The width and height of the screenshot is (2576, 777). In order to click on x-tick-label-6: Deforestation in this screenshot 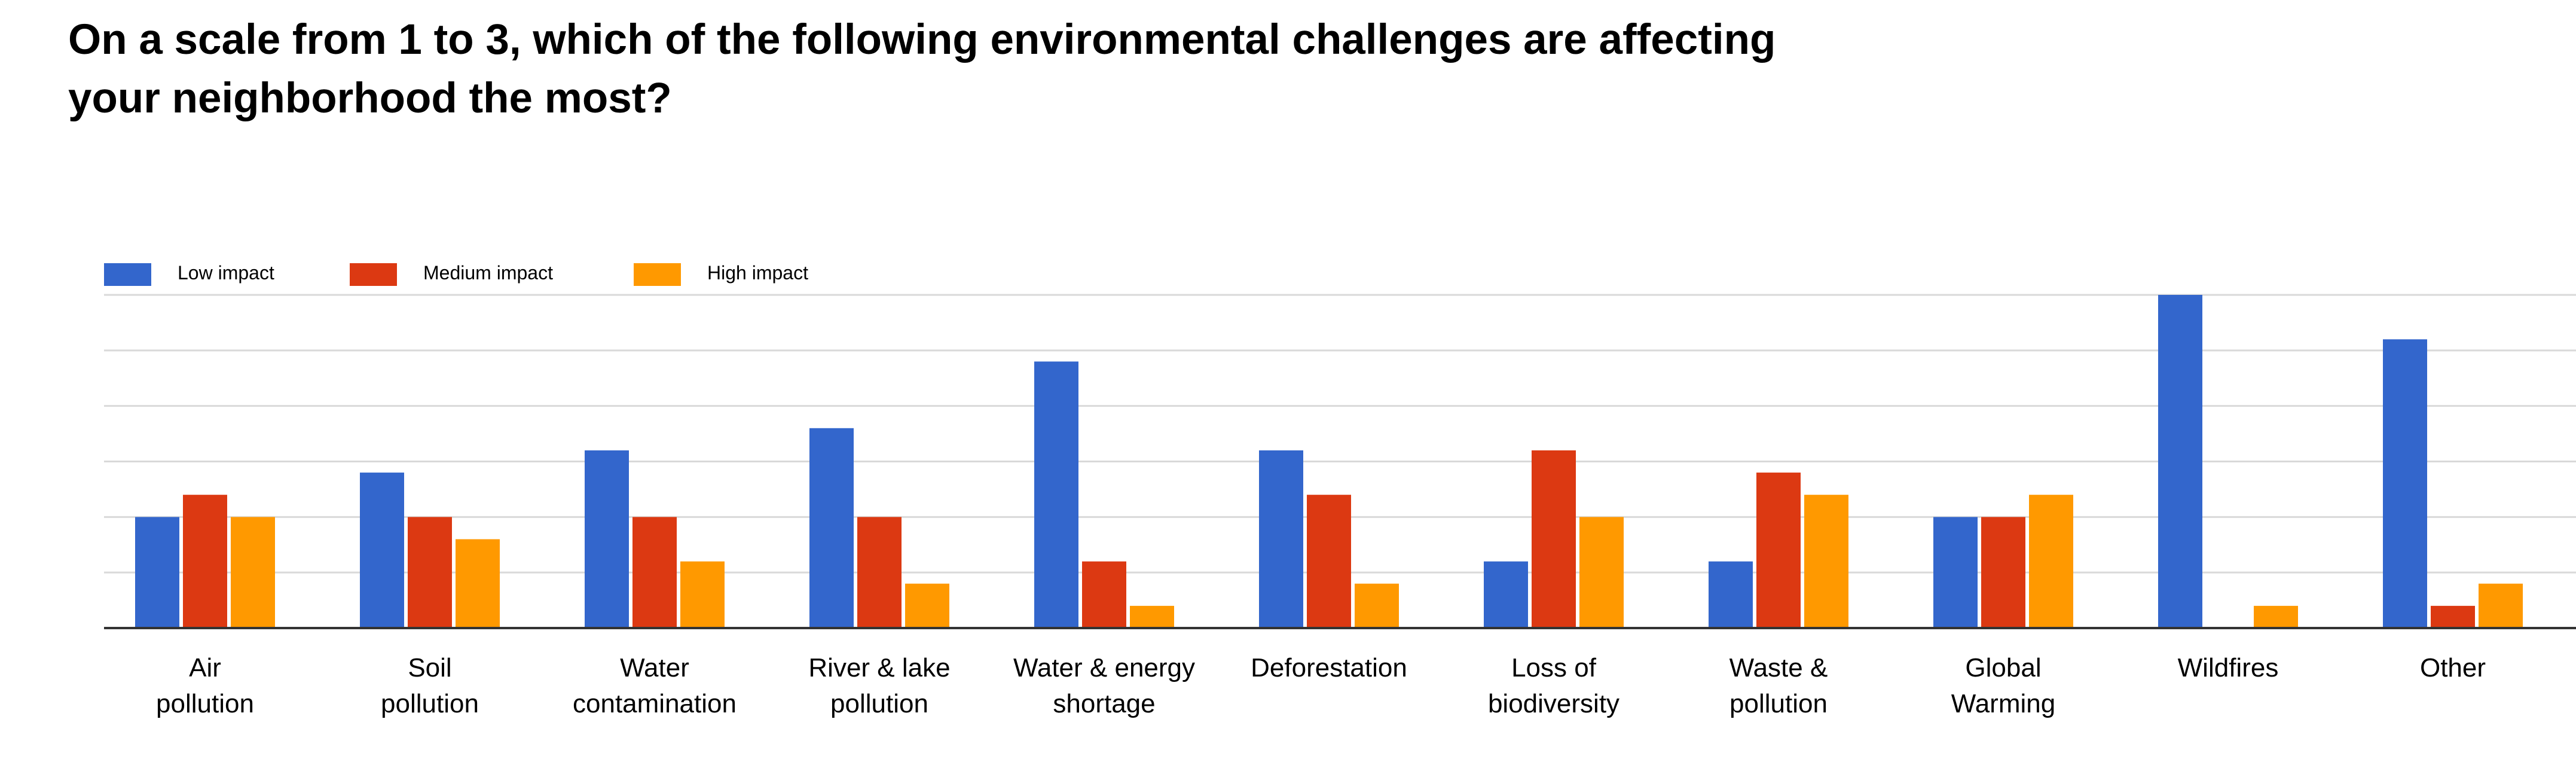, I will do `click(1329, 668)`.